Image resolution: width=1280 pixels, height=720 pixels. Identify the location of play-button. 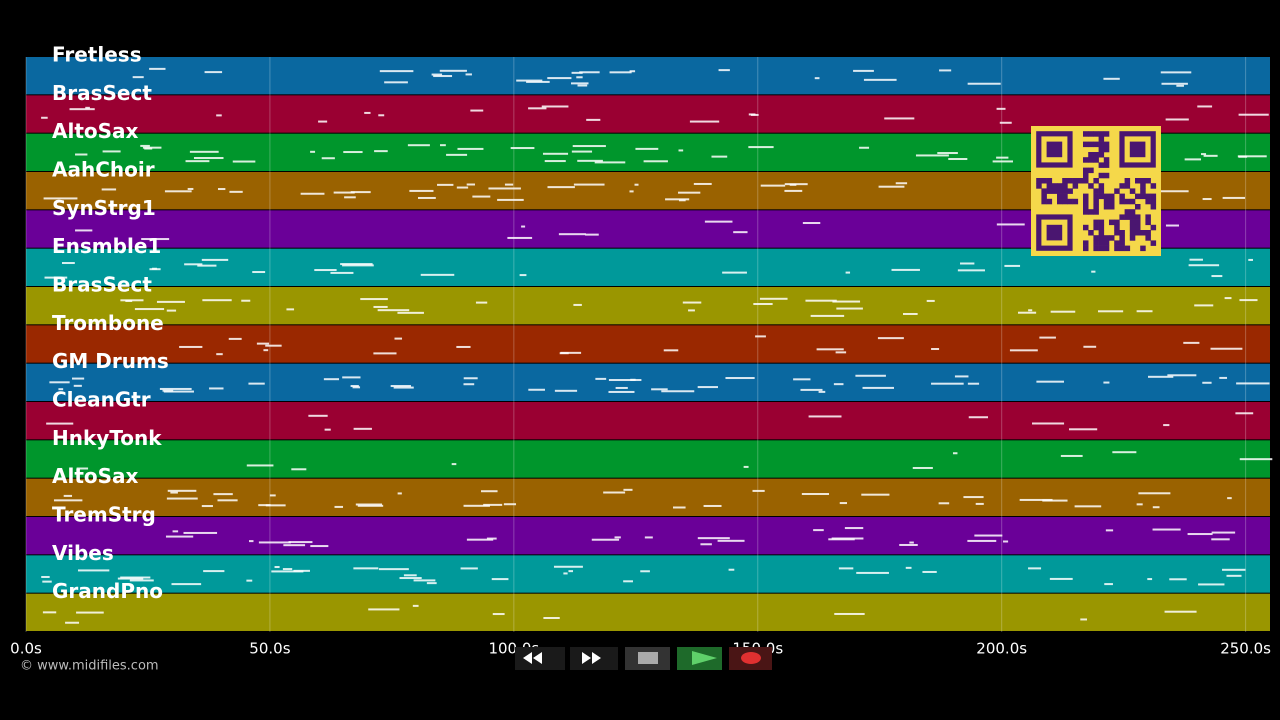
(699, 658).